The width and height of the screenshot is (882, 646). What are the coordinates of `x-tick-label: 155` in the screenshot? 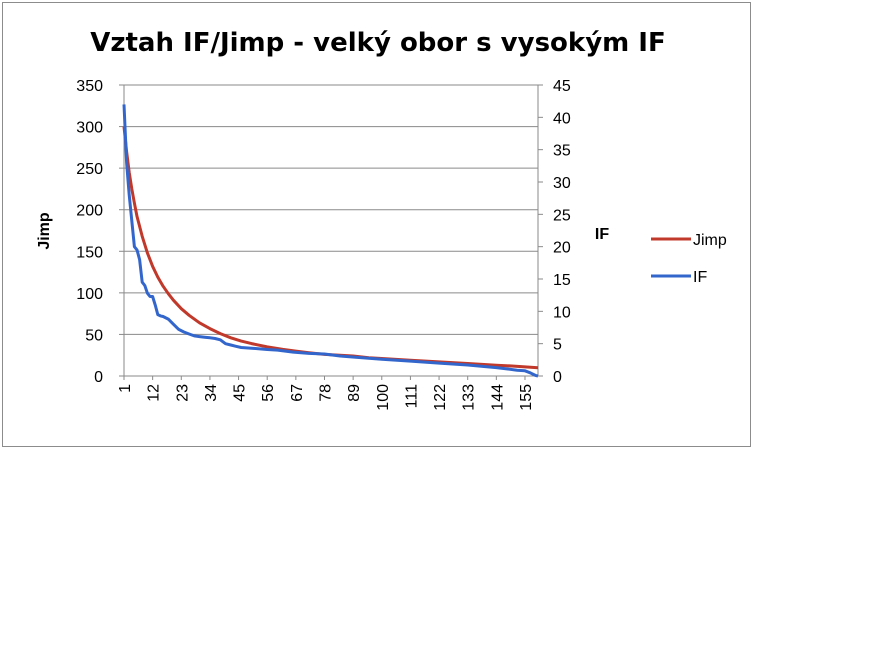 It's located at (526, 397).